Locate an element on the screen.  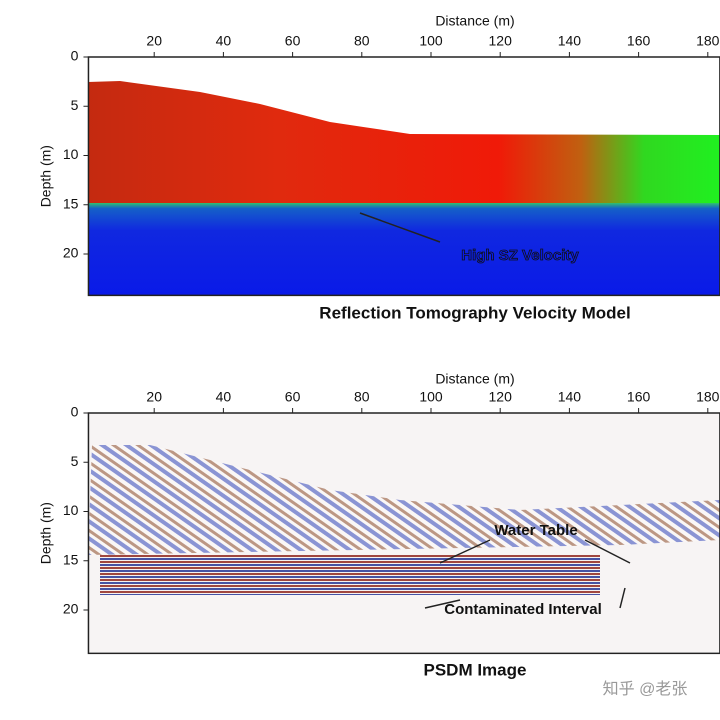
annotation: High SZ Velocity is located at coordinates (520, 255).